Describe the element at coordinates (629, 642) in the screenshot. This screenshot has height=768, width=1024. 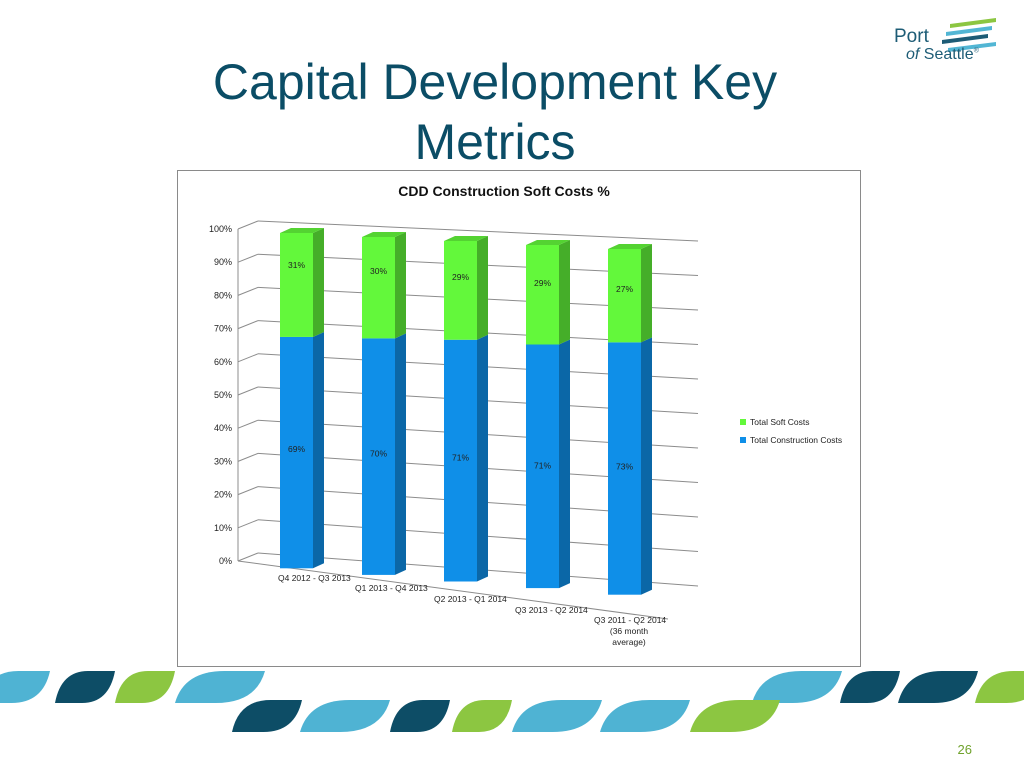
I see `x-category-label: average)` at that location.